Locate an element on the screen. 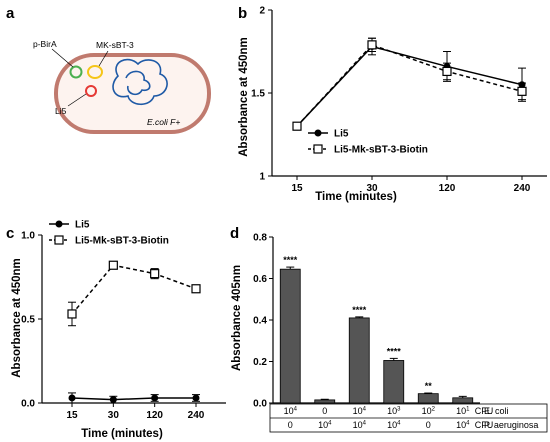 Image resolution: width=550 pixels, height=442 pixels. pbira-label: p-BirA is located at coordinates (45, 44).